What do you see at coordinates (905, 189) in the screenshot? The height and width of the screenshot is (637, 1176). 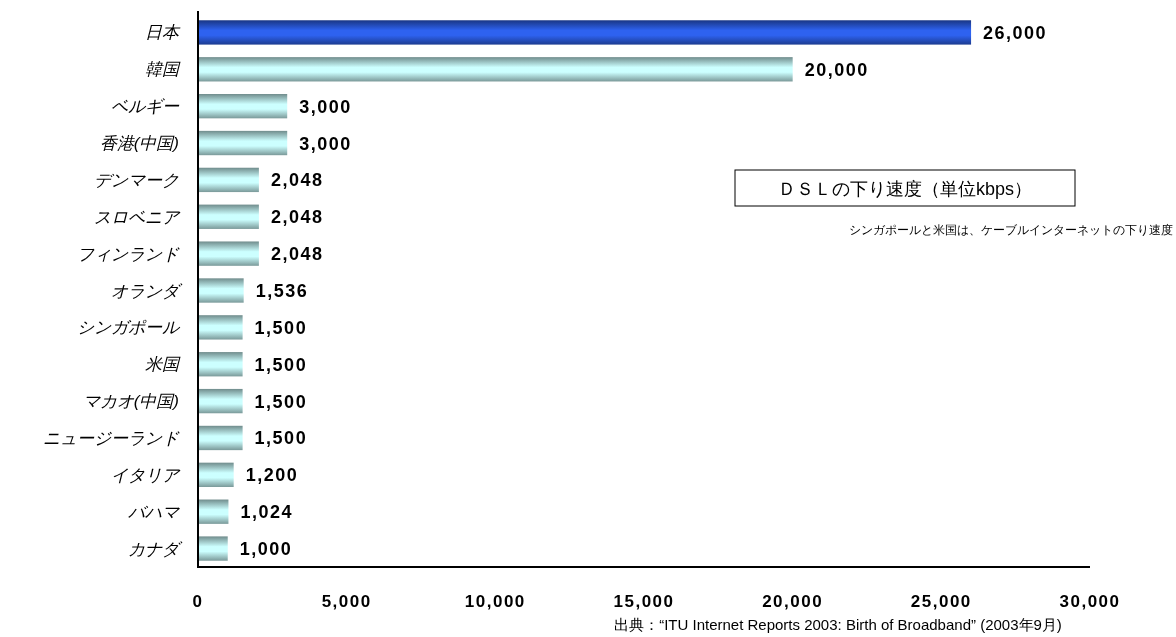 I see `title: ＤＳＬの下り速度（単位kbps）` at bounding box center [905, 189].